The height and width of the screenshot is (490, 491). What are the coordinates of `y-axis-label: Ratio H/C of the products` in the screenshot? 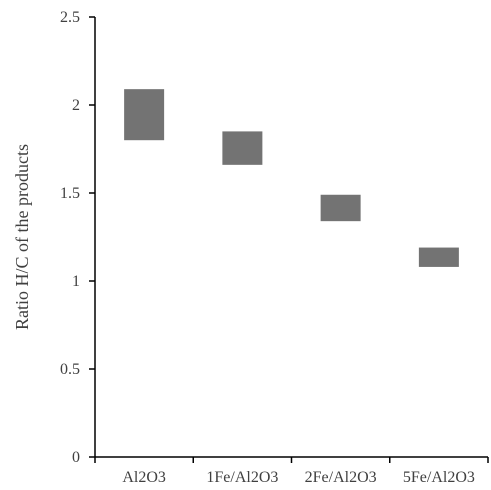 It's located at (22, 237).